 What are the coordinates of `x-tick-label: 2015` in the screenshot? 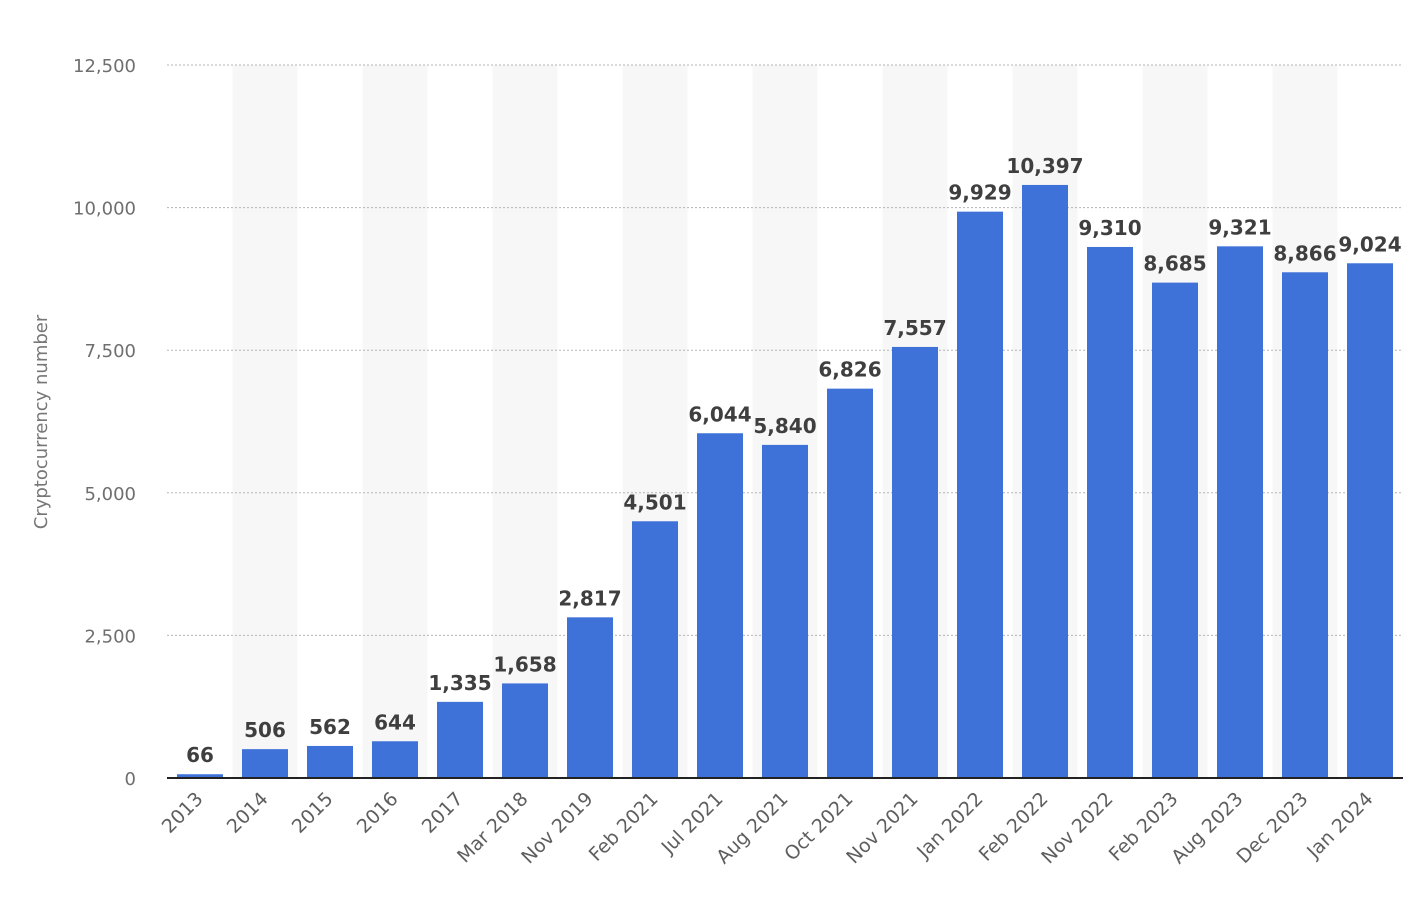 It's located at (313, 813).